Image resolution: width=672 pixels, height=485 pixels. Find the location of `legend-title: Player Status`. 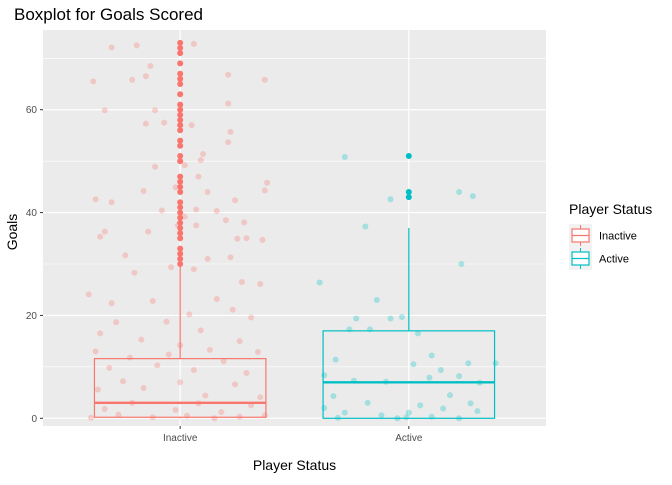

legend-title: Player Status is located at coordinates (610, 209).